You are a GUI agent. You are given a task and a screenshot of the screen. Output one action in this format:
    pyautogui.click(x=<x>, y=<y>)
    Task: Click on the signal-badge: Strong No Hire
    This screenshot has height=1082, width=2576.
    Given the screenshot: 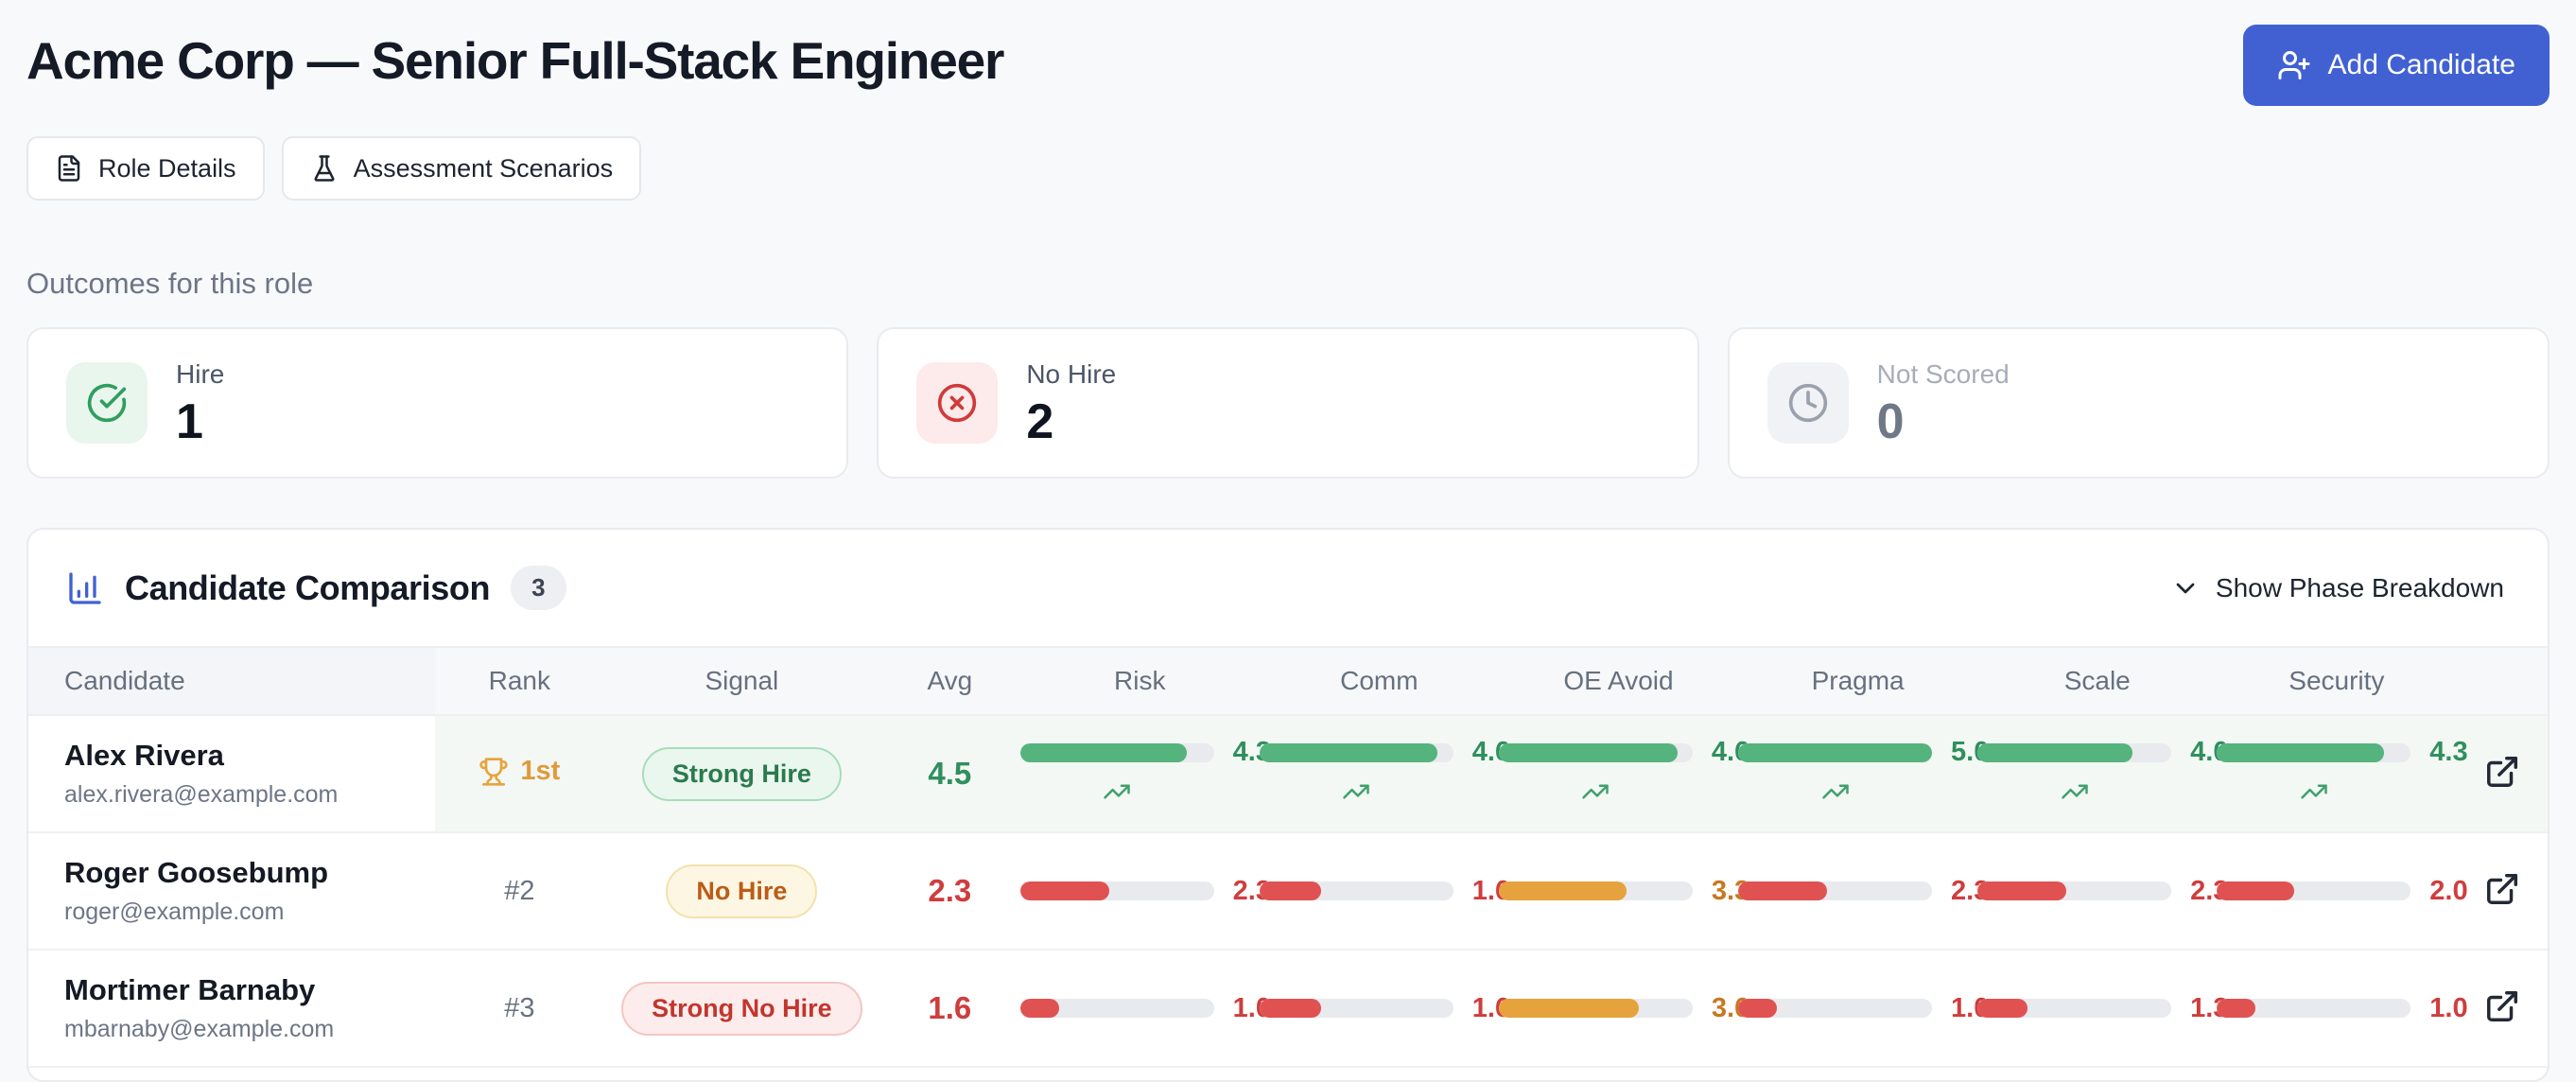 What is the action you would take?
    pyautogui.click(x=741, y=1008)
    